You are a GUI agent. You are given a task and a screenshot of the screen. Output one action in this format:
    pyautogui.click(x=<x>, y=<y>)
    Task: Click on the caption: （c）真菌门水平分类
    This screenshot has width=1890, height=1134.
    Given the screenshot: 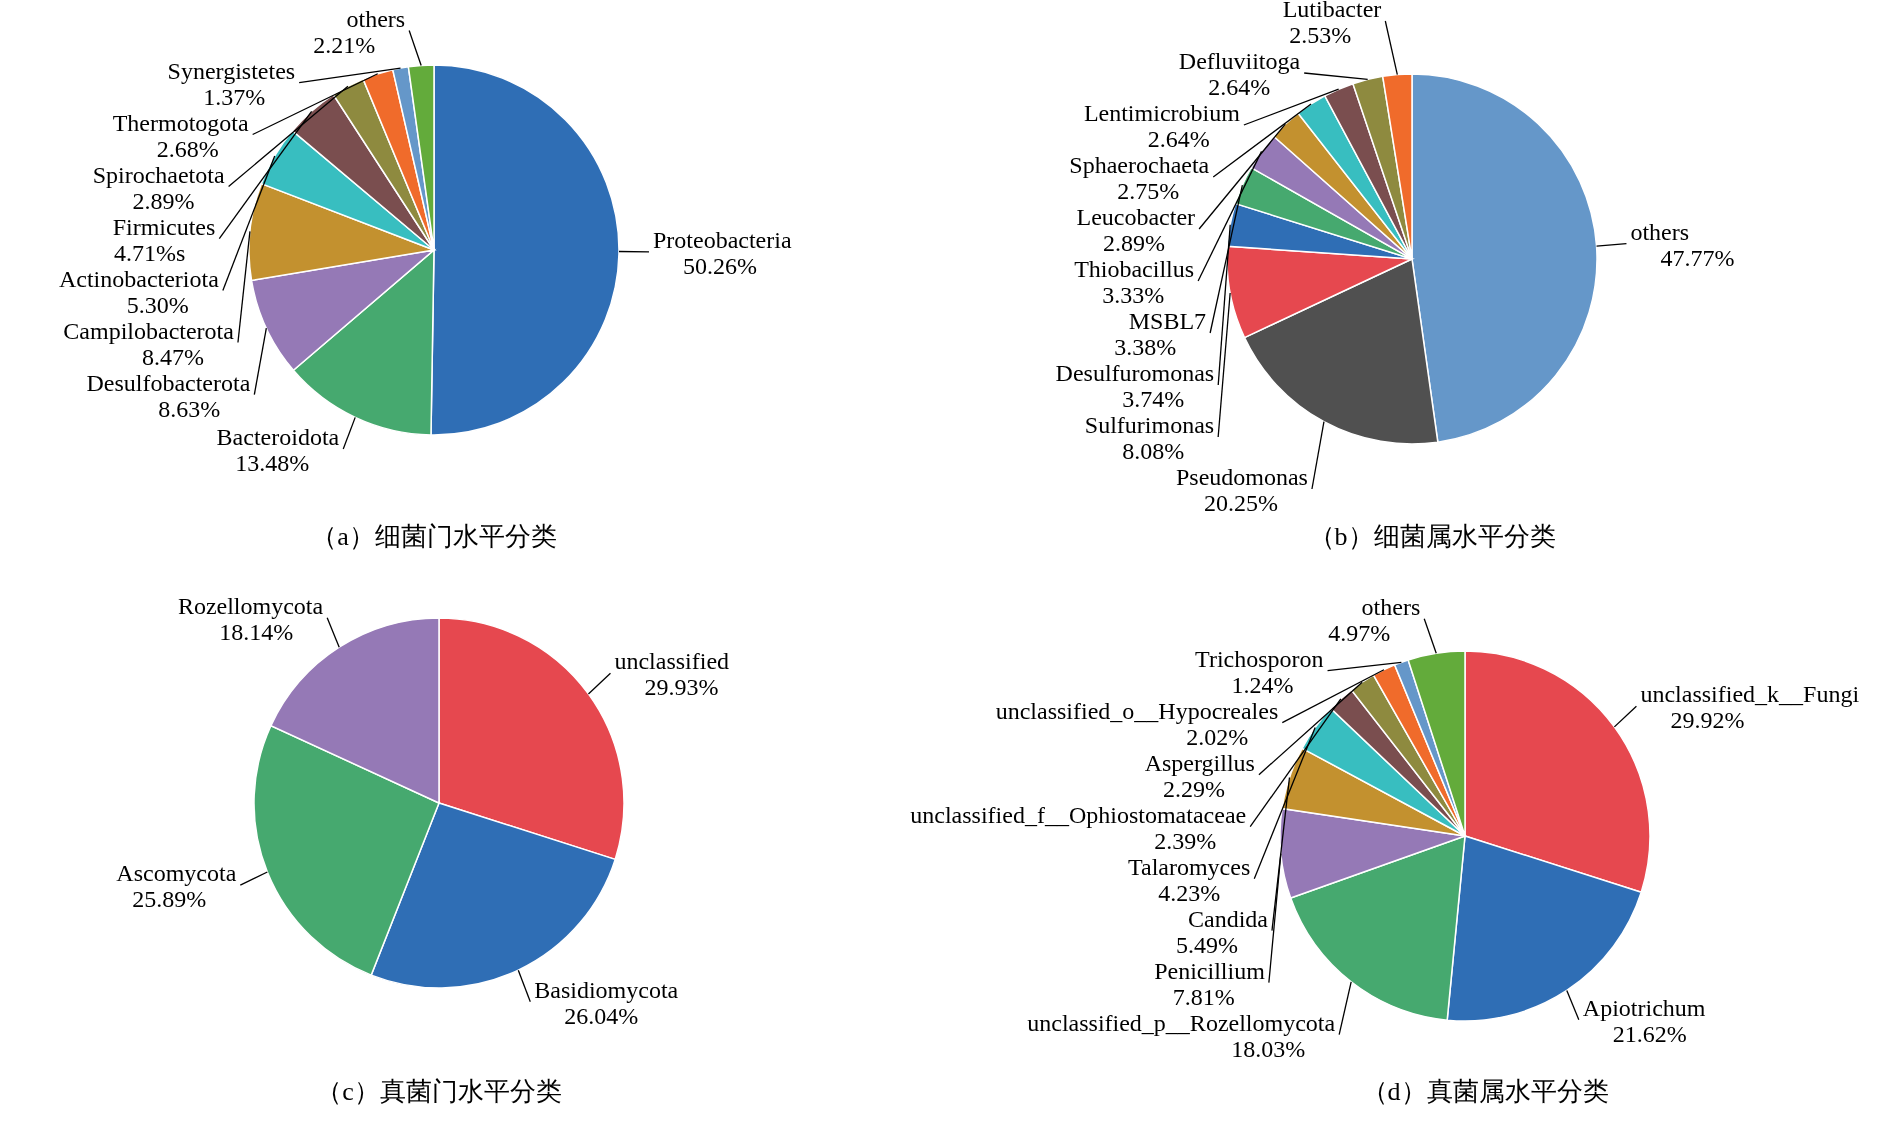 What is the action you would take?
    pyautogui.click(x=439, y=1091)
    